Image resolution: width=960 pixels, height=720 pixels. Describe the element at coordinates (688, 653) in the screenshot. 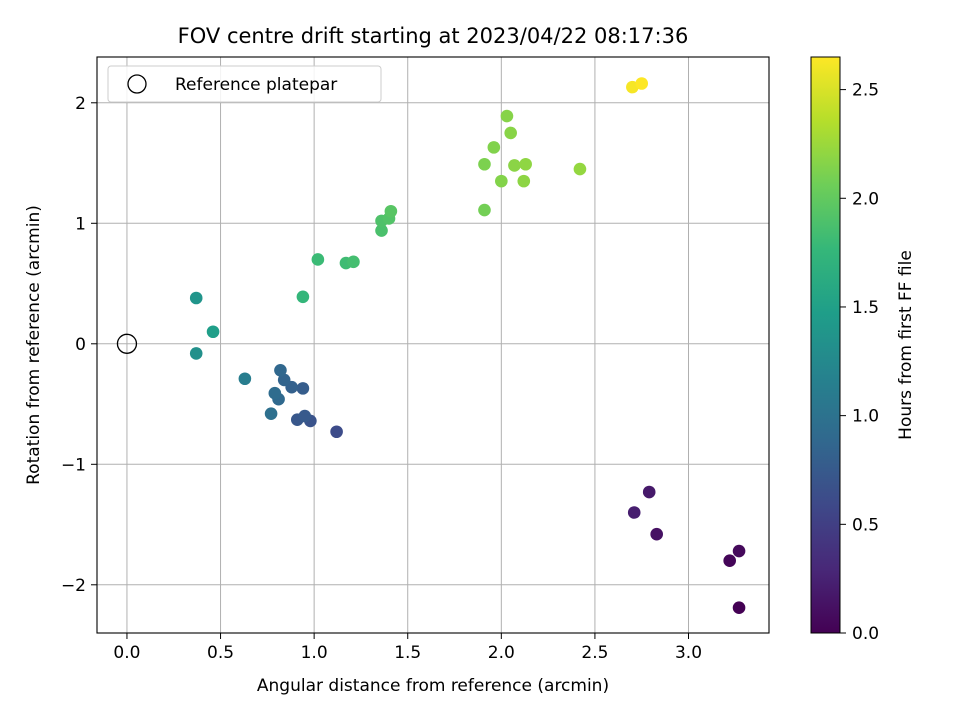

I see `x-tick-label: 3.0` at that location.